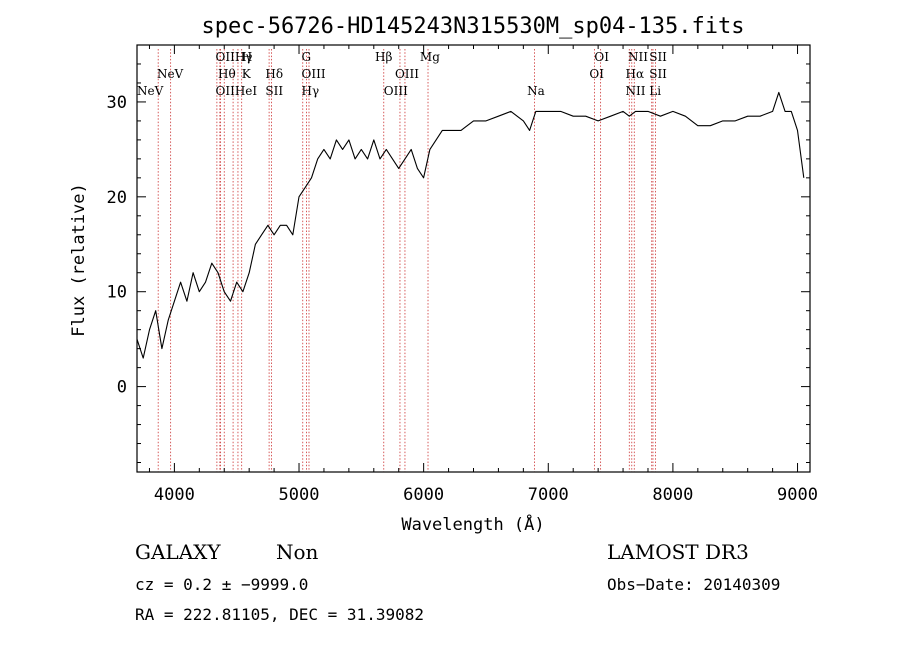  What do you see at coordinates (274, 74) in the screenshot?
I see `marker-label-row2-3: Hδ` at bounding box center [274, 74].